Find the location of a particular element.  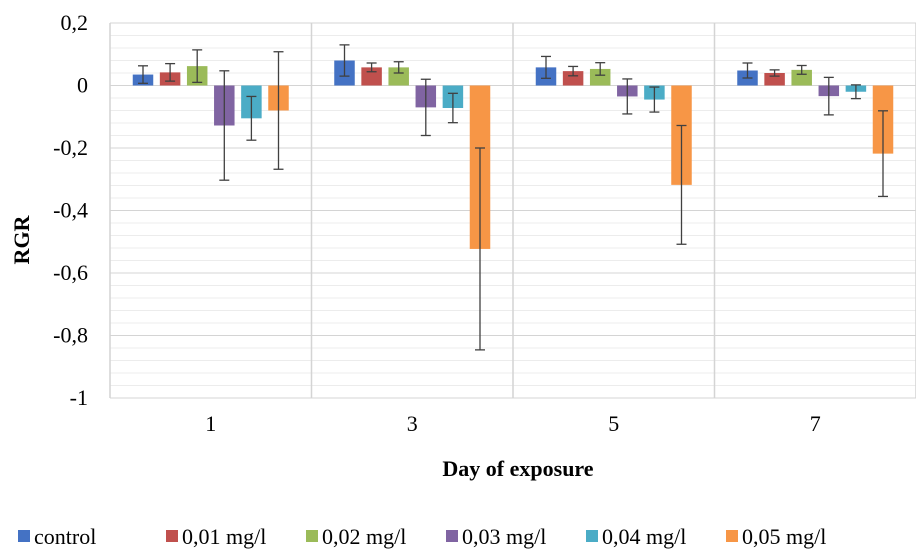

y-tick-label: 0 is located at coordinates (82, 85).